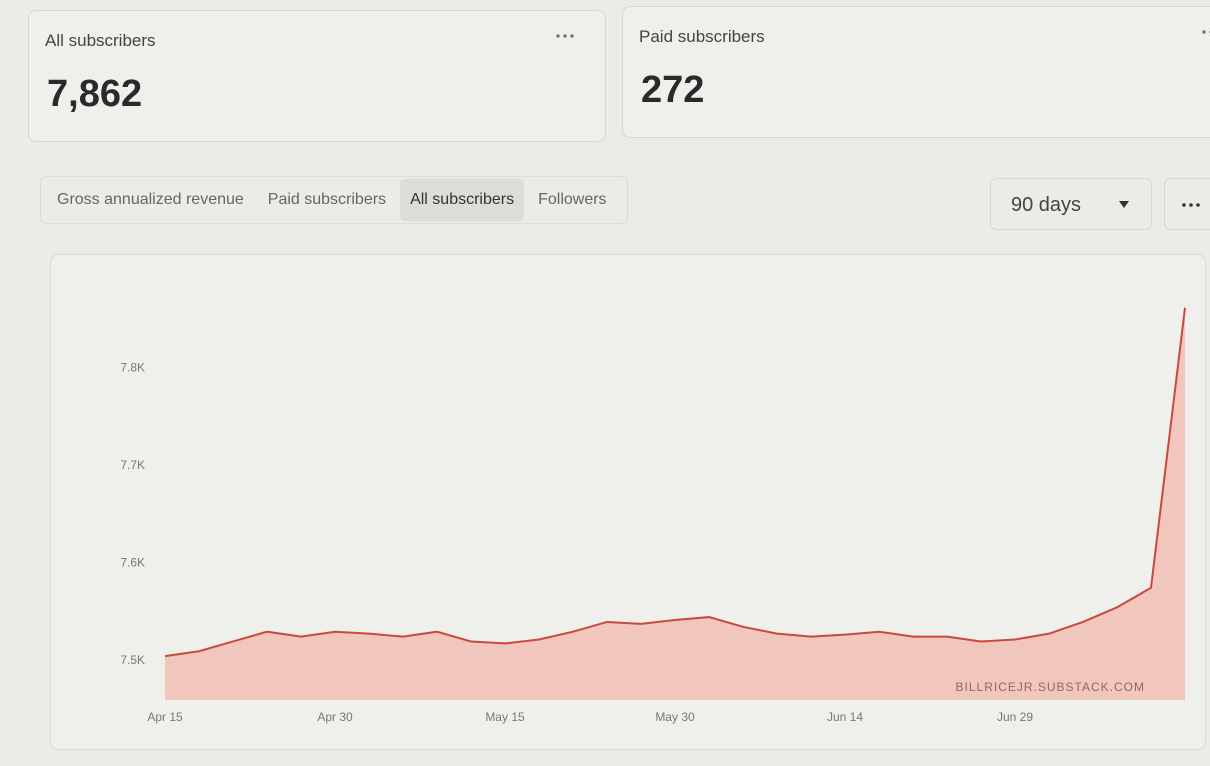 The height and width of the screenshot is (766, 1210). I want to click on tab: Gross annualized revenue, so click(150, 199).